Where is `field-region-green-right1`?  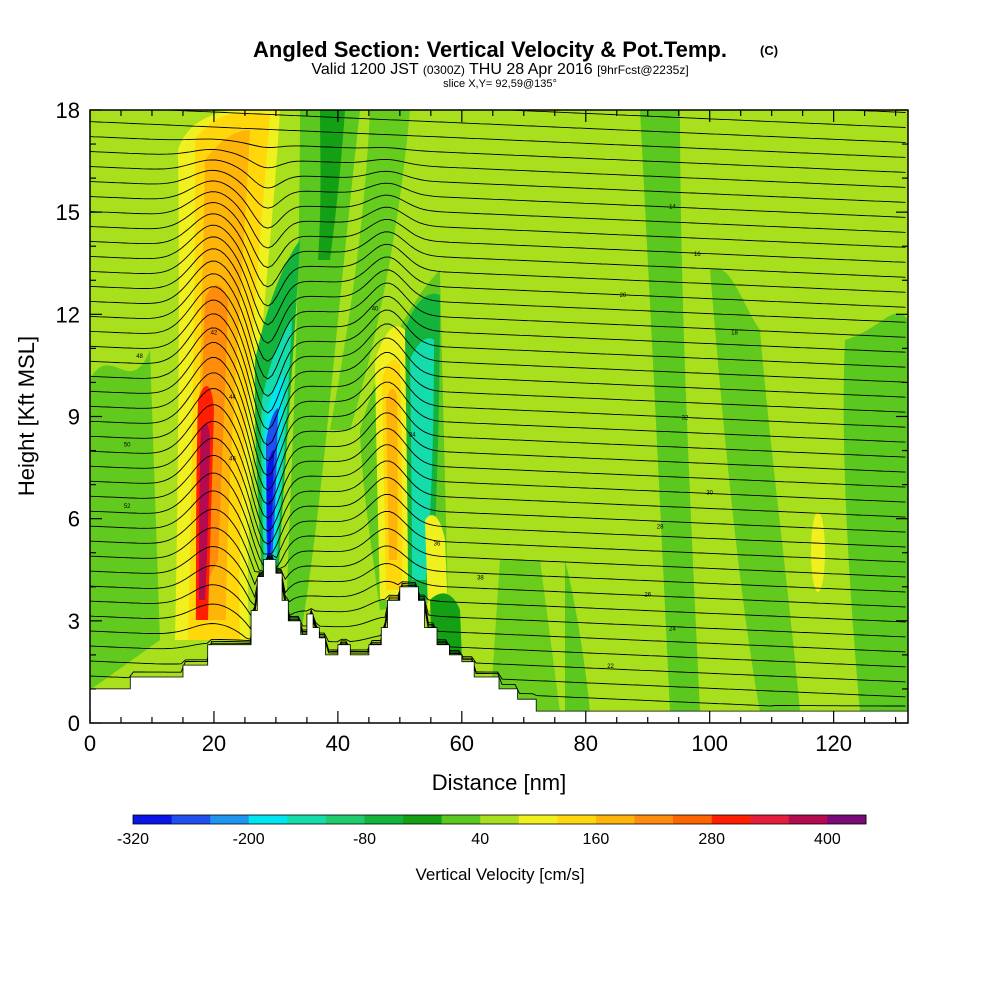 field-region-green-right1 is located at coordinates (670, 411).